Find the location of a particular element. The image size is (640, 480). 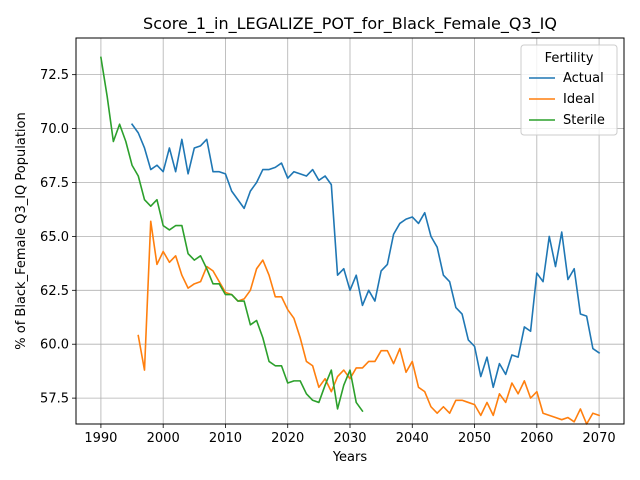

legend: Fertility Actual Ideal Sterile is located at coordinates (569, 90).